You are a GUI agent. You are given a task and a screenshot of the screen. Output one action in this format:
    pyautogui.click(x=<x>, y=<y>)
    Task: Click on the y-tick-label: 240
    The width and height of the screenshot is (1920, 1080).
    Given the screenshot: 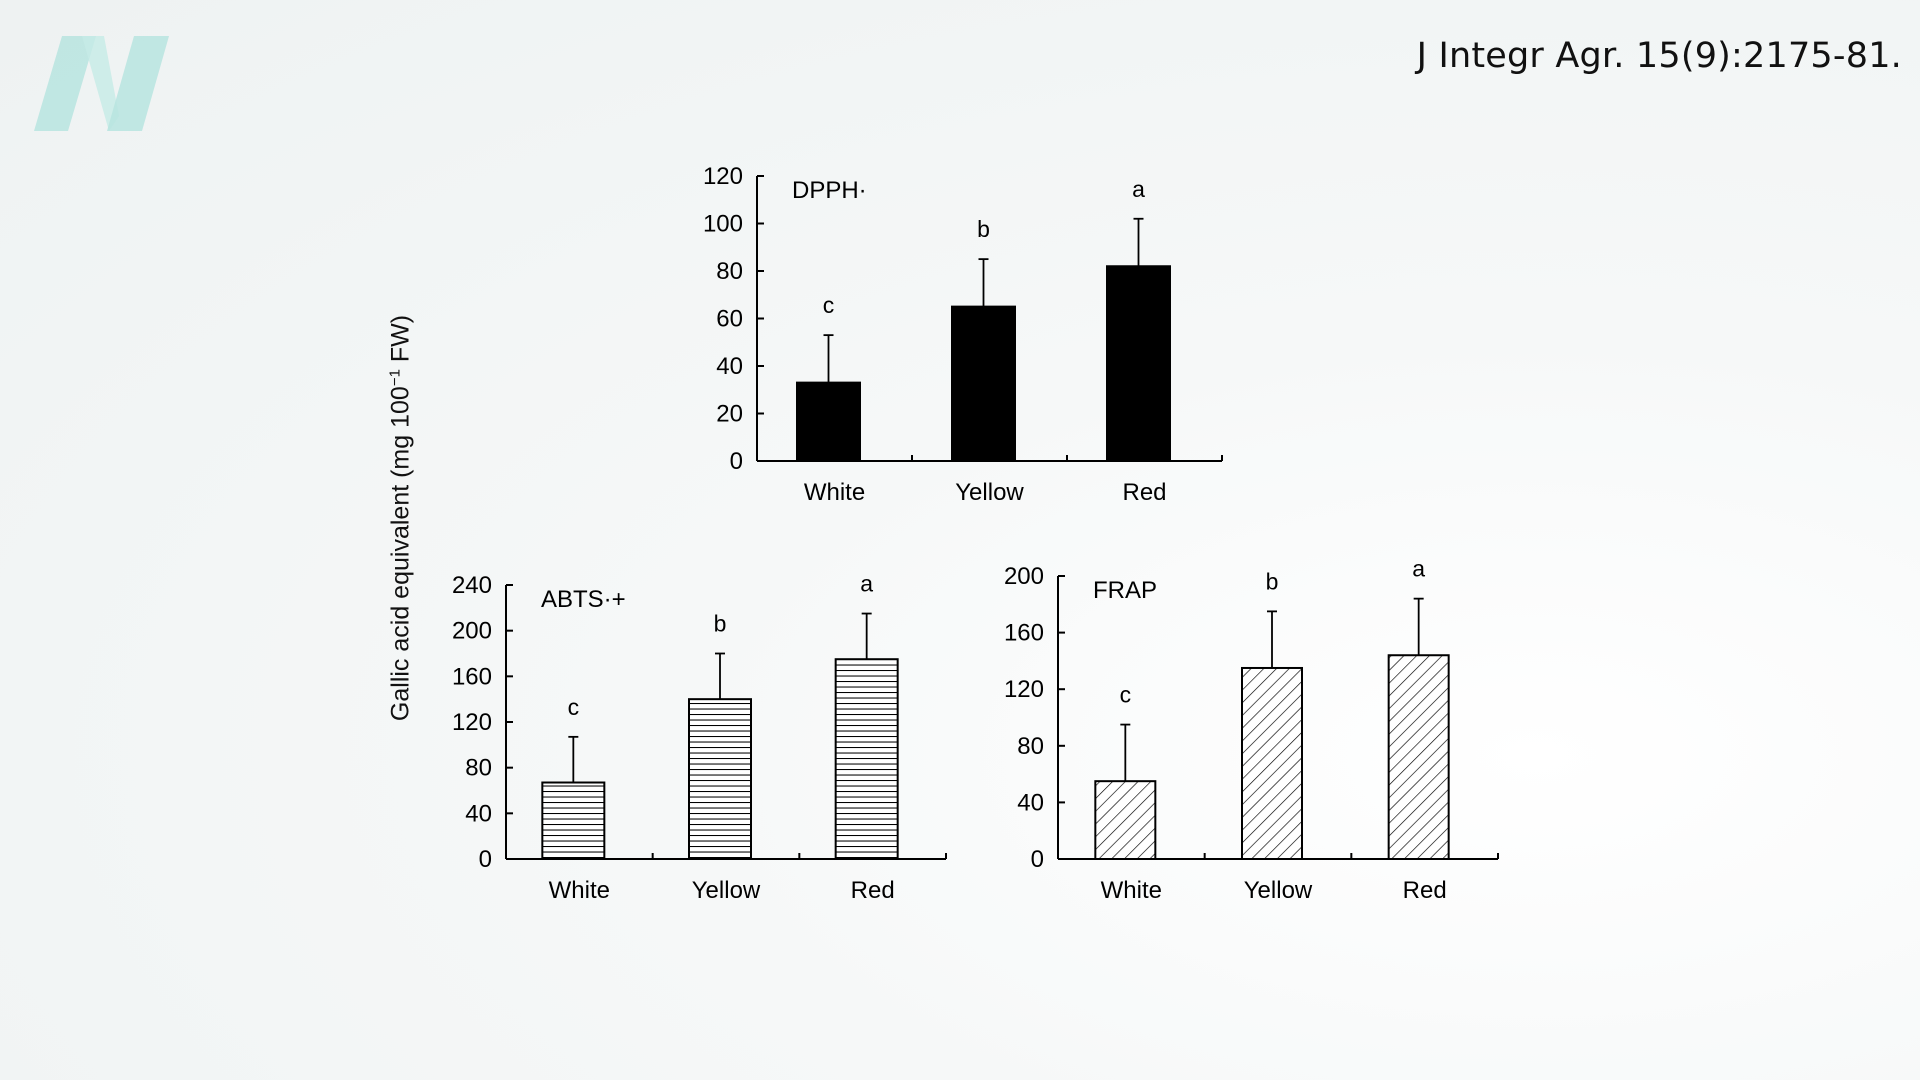 What is the action you would take?
    pyautogui.click(x=472, y=585)
    